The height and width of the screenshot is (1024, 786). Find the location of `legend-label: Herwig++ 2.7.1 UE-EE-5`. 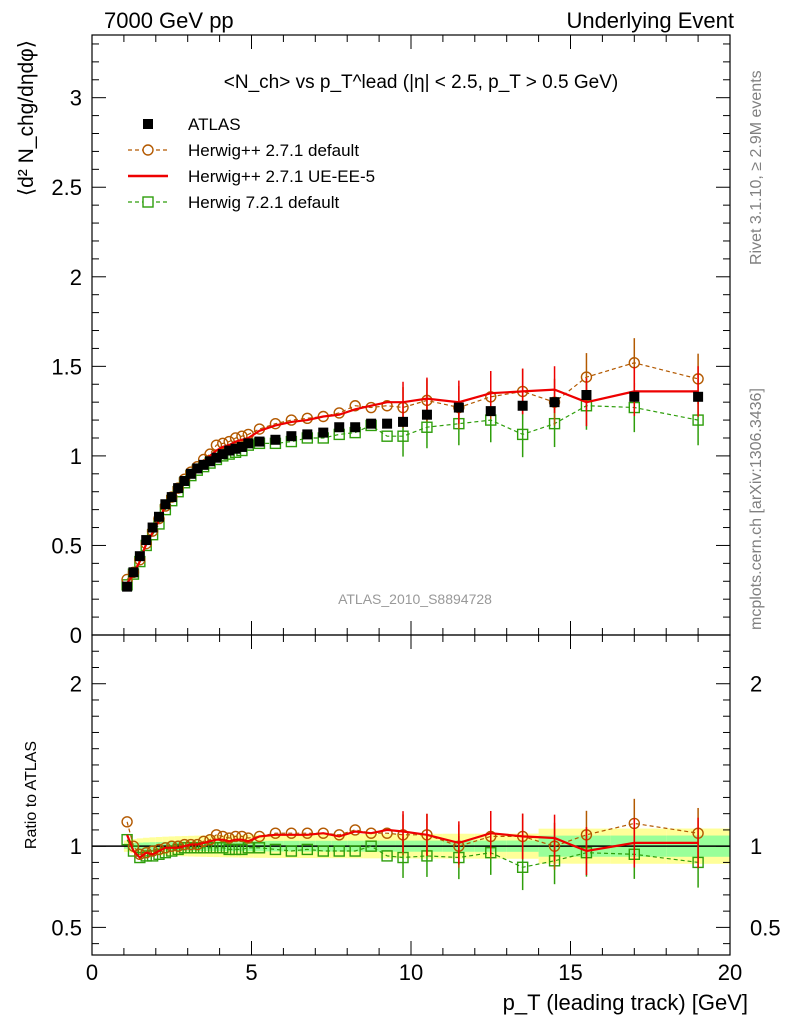

legend-label: Herwig++ 2.7.1 UE-EE-5 is located at coordinates (281, 176).